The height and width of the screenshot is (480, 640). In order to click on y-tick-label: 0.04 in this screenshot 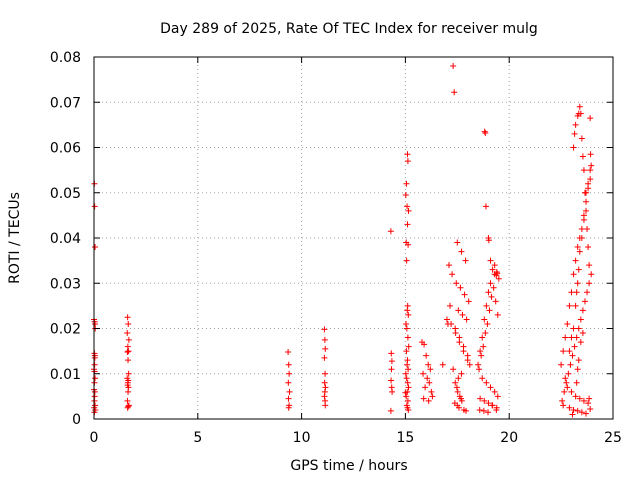, I will do `click(65, 239)`.